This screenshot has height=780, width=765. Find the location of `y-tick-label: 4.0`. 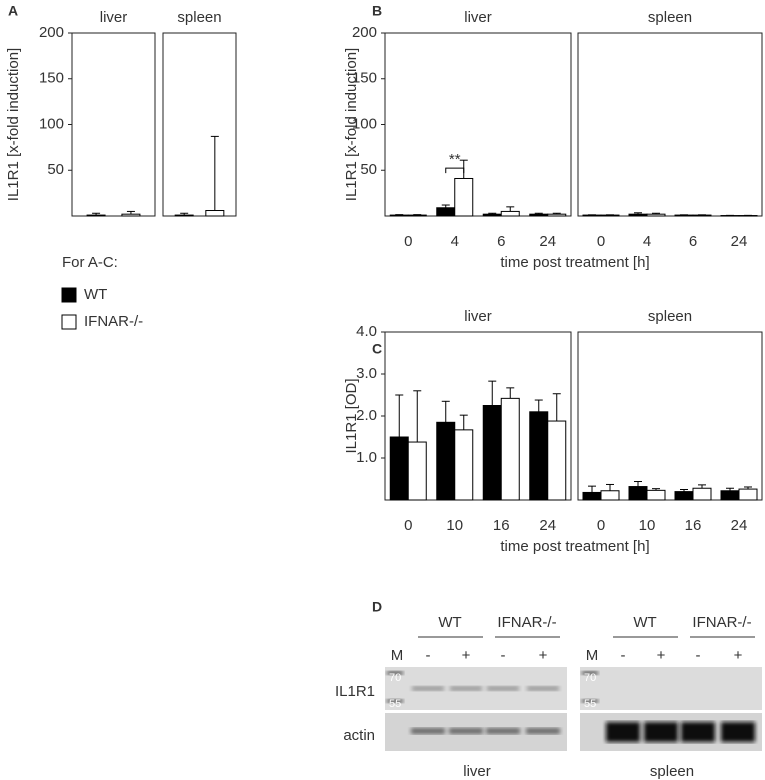

y-tick-label: 4.0 is located at coordinates (366, 331).